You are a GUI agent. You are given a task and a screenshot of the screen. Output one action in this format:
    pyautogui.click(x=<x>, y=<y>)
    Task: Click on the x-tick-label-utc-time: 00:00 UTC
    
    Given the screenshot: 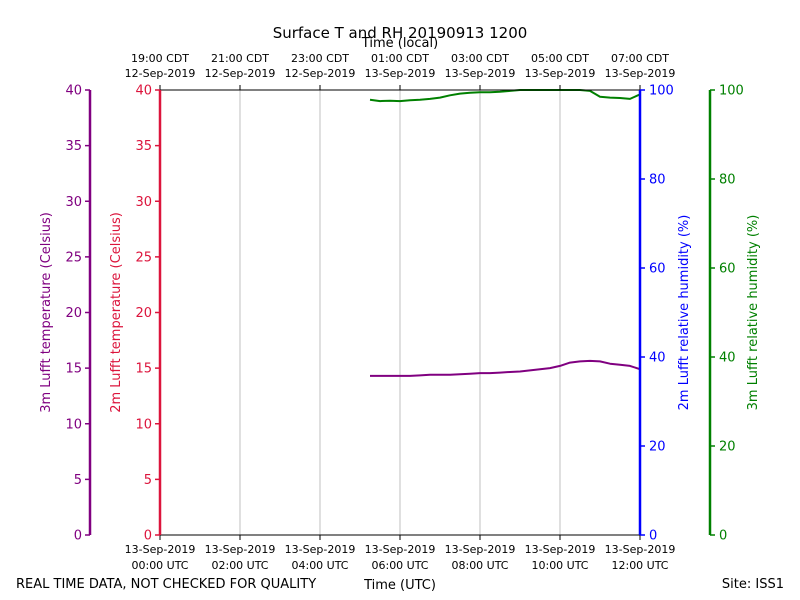 What is the action you would take?
    pyautogui.click(x=159, y=565)
    